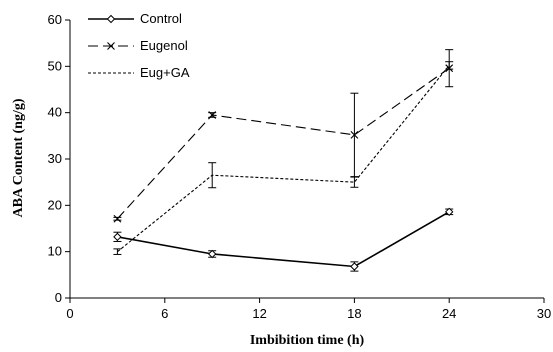  I want to click on x-tick-label: 0, so click(69, 313).